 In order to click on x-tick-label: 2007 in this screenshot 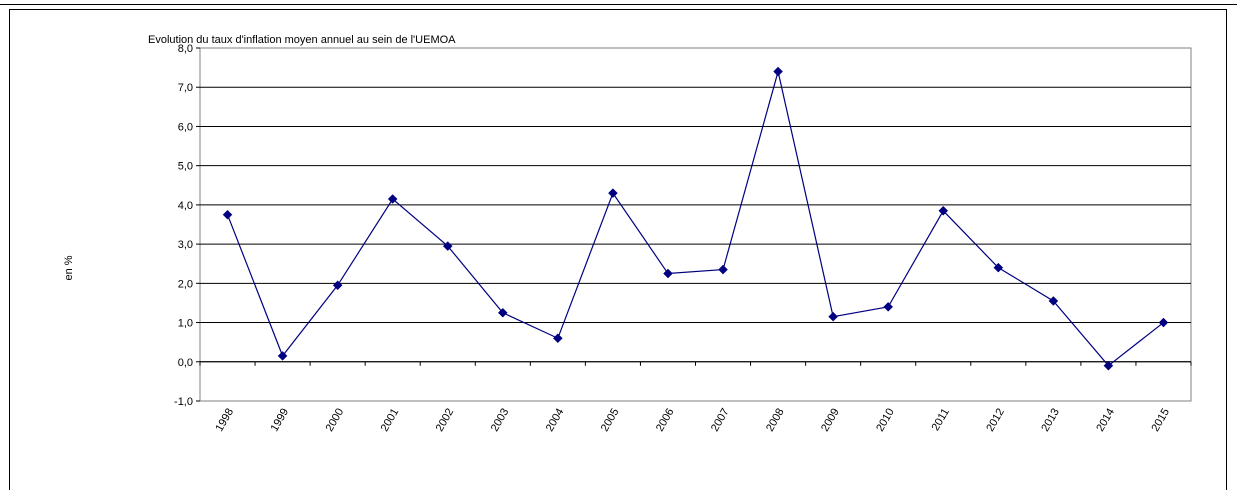, I will do `click(720, 420)`.